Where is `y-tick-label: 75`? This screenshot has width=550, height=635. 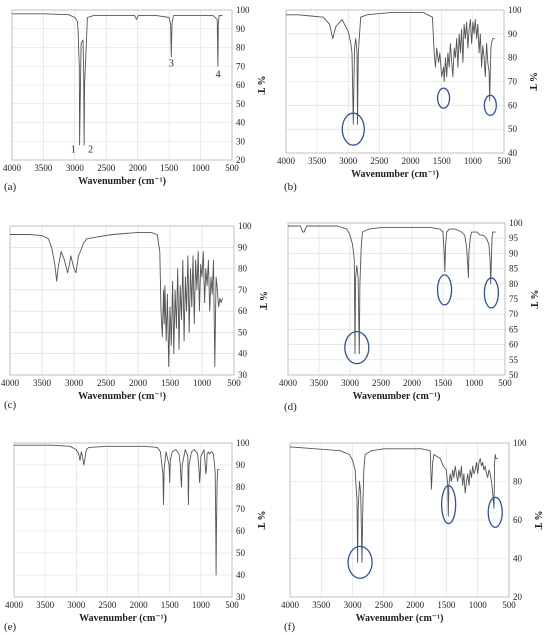
y-tick-label: 75 is located at coordinates (514, 299).